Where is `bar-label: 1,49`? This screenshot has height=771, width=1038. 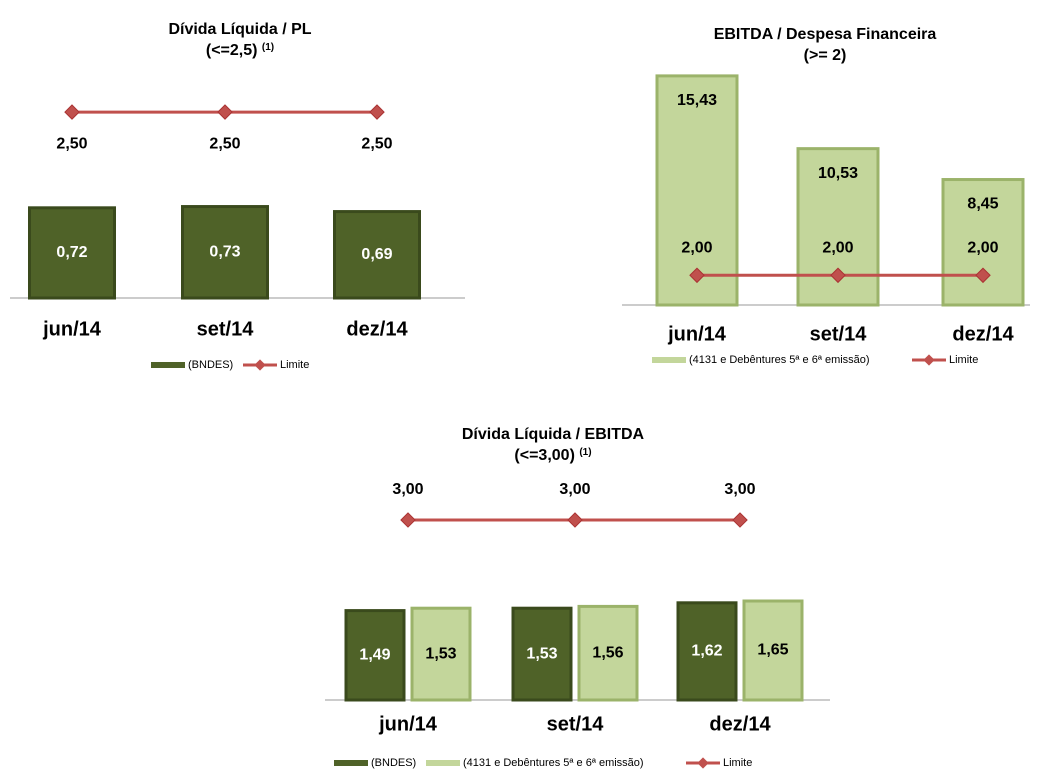
bar-label: 1,49 is located at coordinates (374, 655).